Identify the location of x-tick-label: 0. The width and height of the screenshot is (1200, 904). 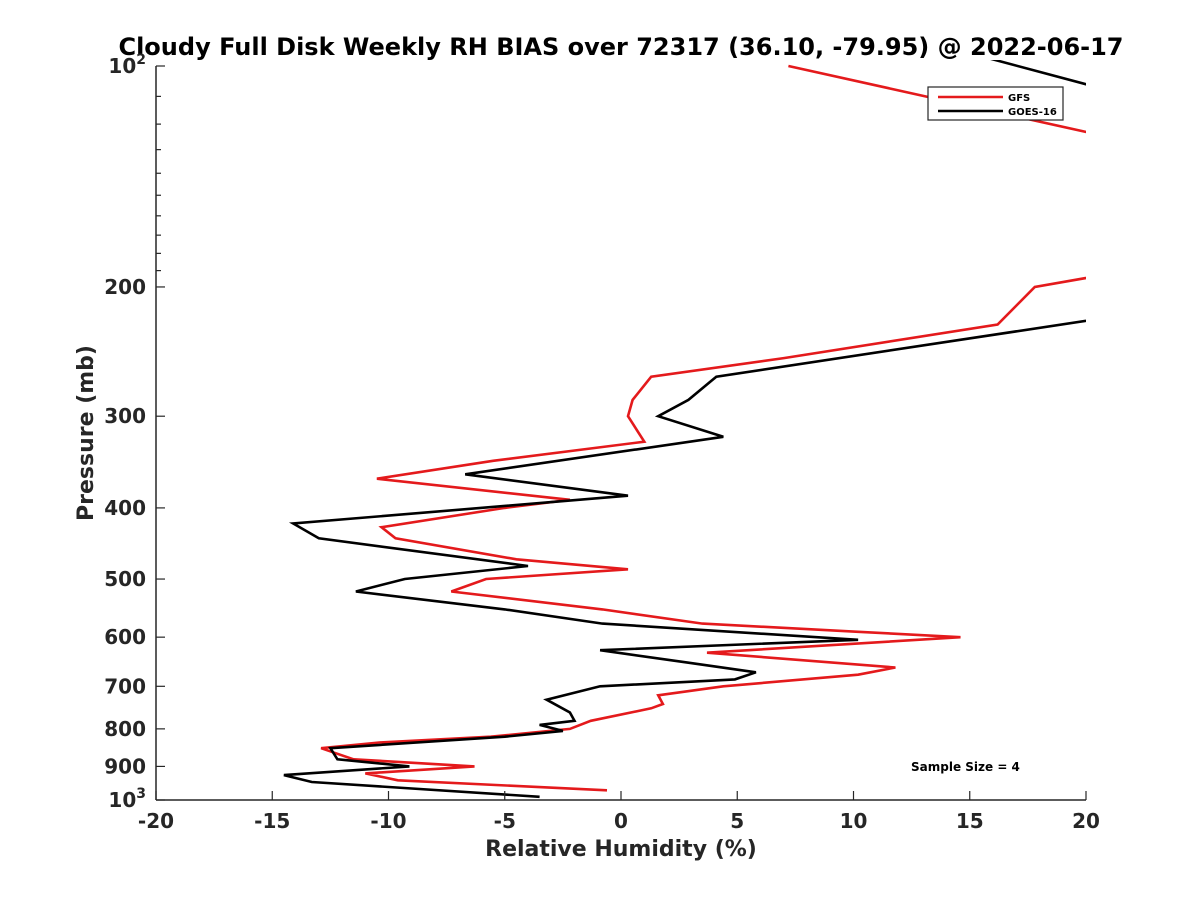
(621, 821).